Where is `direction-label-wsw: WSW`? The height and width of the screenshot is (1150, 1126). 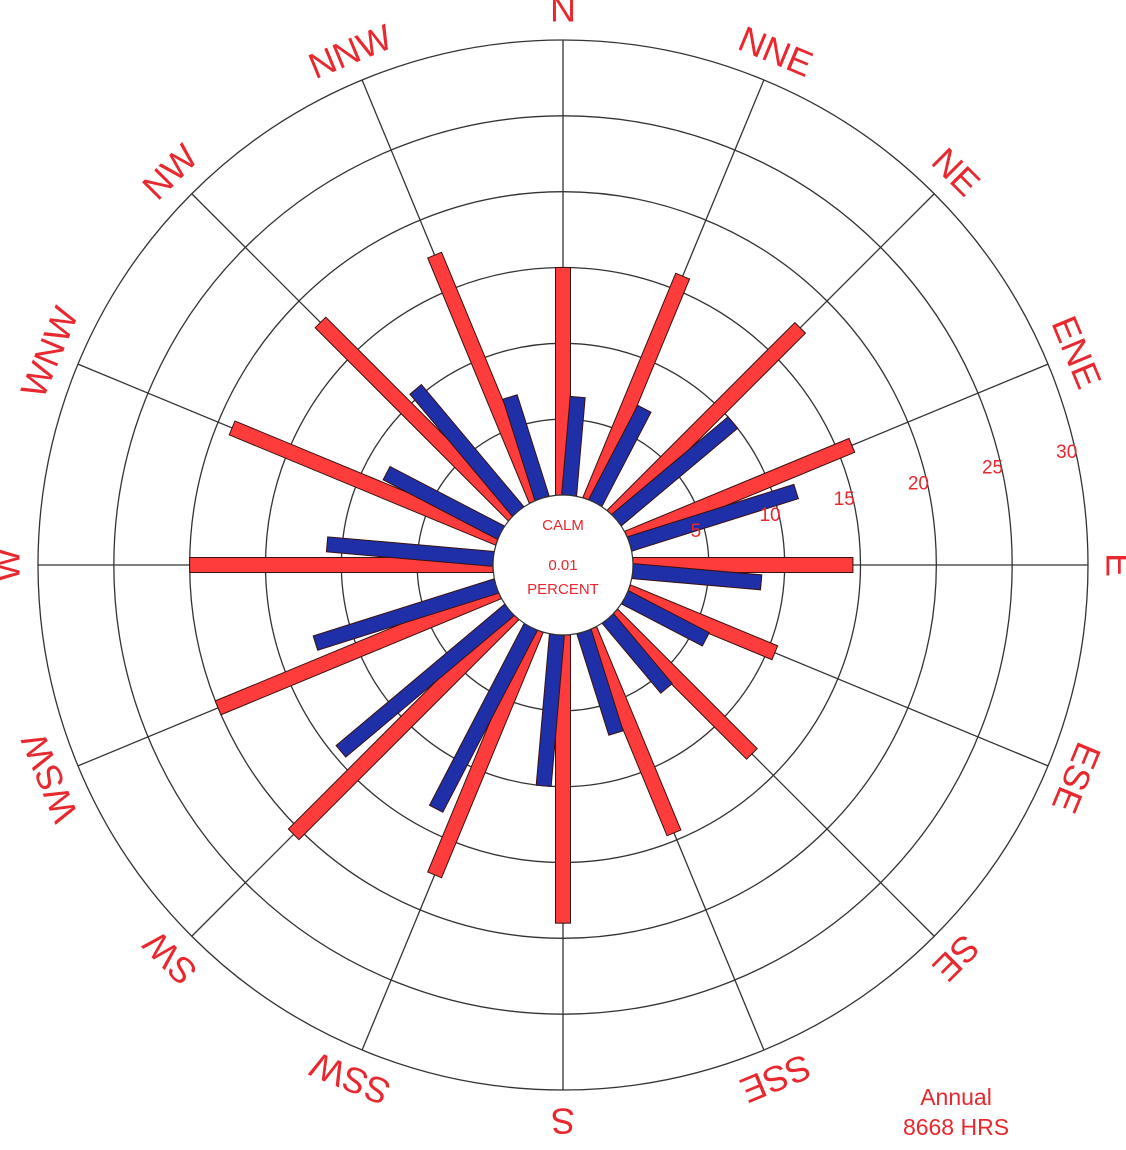 direction-label-wsw: WSW is located at coordinates (49, 777).